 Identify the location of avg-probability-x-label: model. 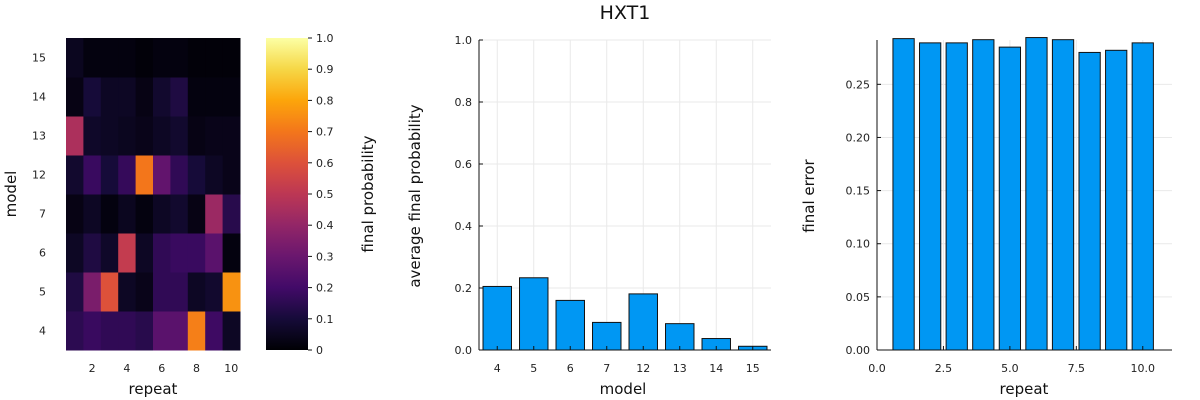
(623, 389).